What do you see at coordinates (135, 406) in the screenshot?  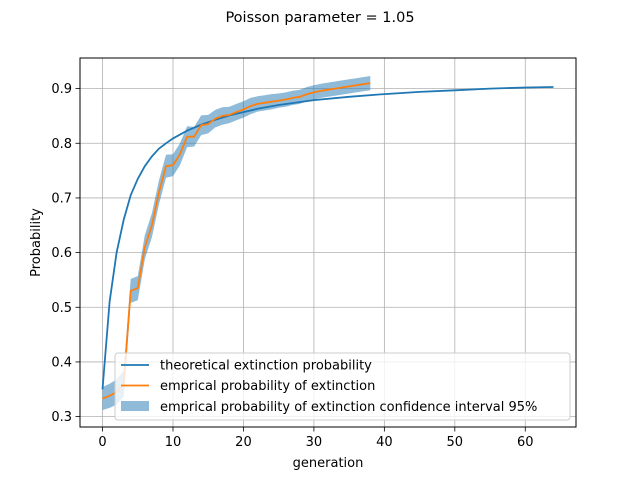 I see `legend-swatch-confidence` at bounding box center [135, 406].